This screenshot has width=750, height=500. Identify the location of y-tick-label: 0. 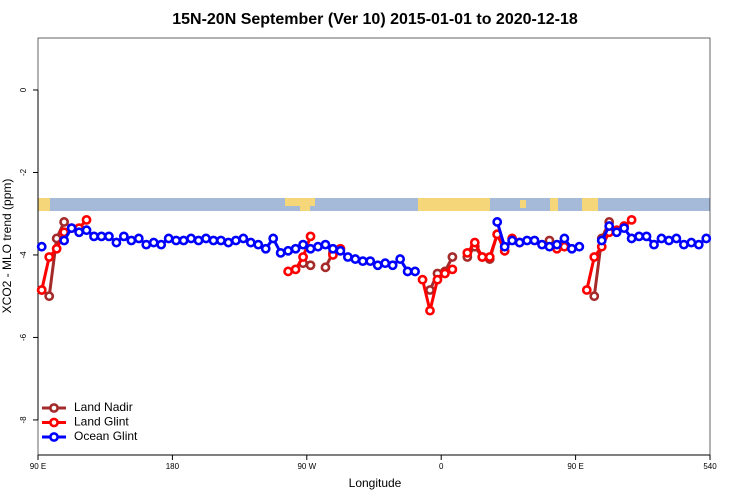
(23, 89).